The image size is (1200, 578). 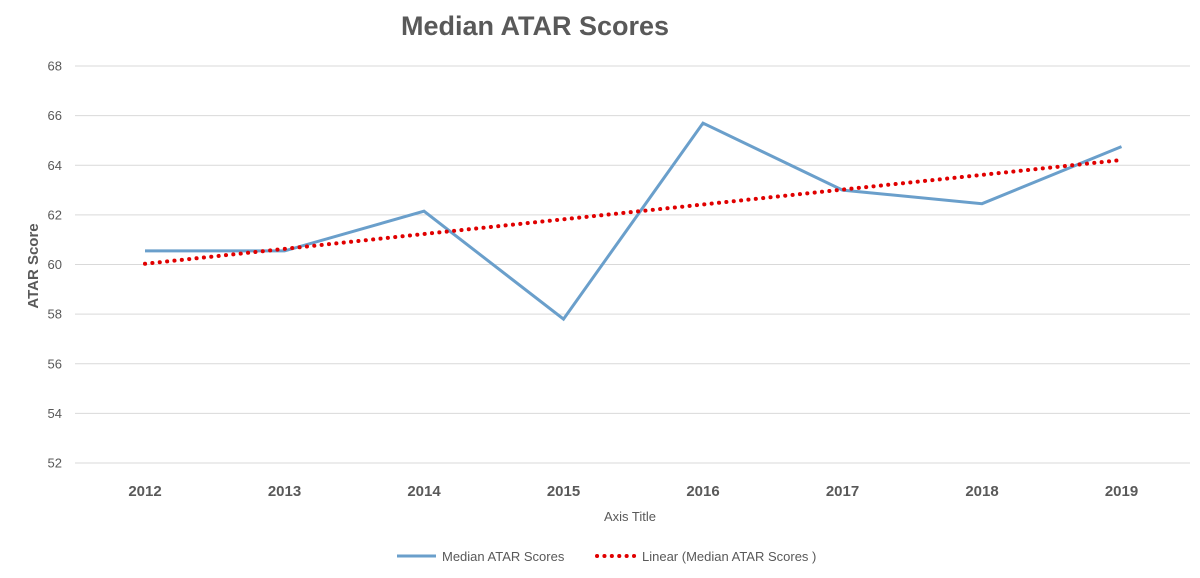 What do you see at coordinates (981, 491) in the screenshot?
I see `x-tick-label: 2018` at bounding box center [981, 491].